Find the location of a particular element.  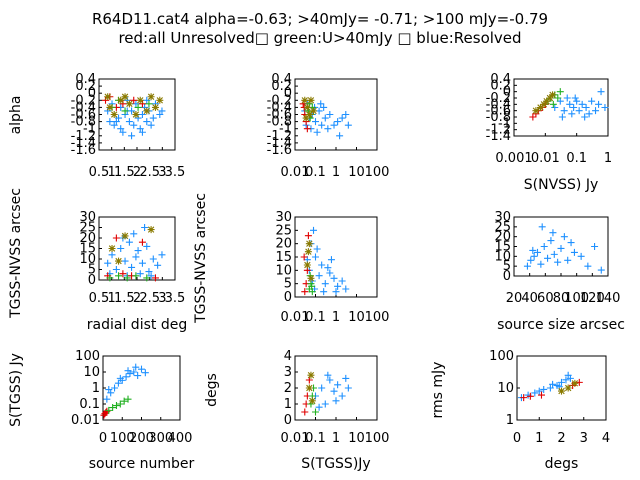

y-tick-label: -0.2 is located at coordinates (83, 100).